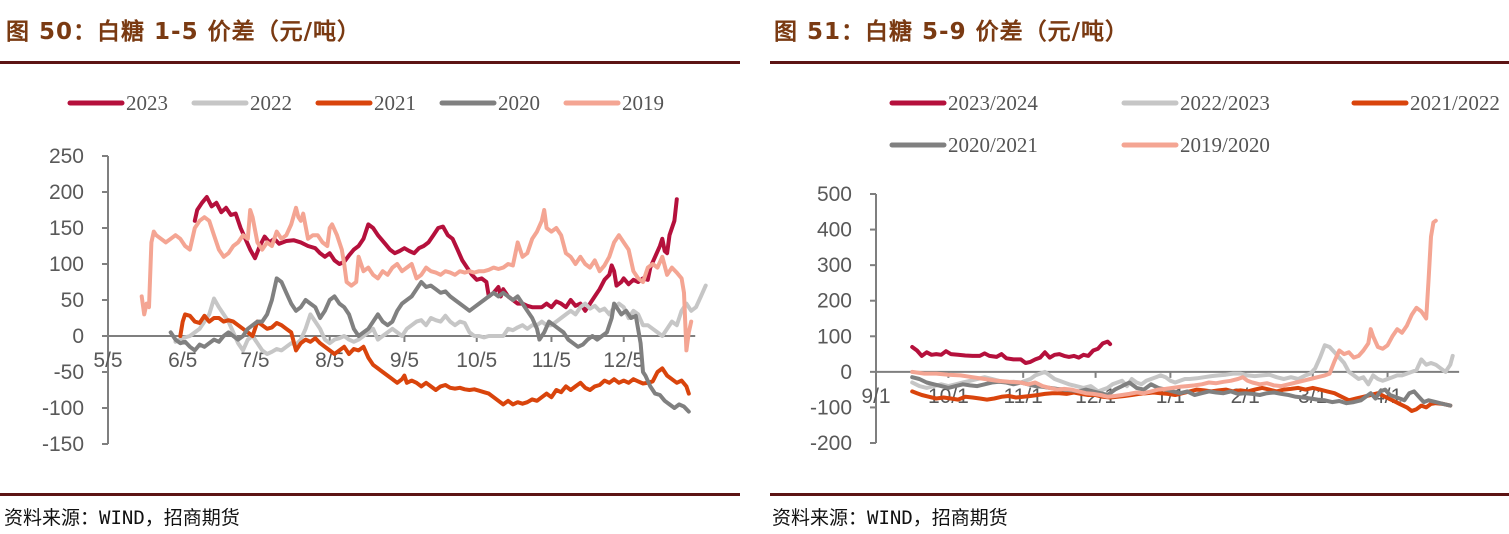  I want to click on series-line-2019, so click(416, 279).